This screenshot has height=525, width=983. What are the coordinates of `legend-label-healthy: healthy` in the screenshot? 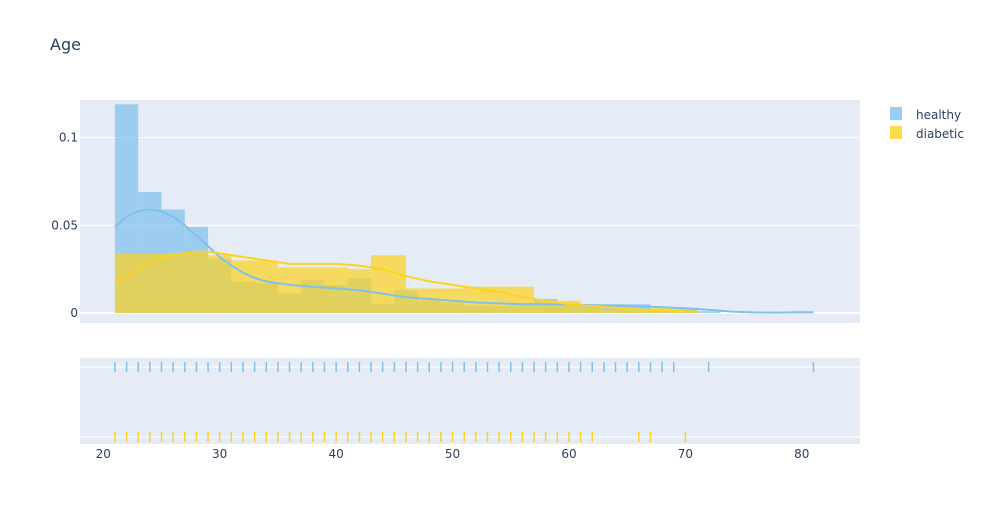 It's located at (938, 115).